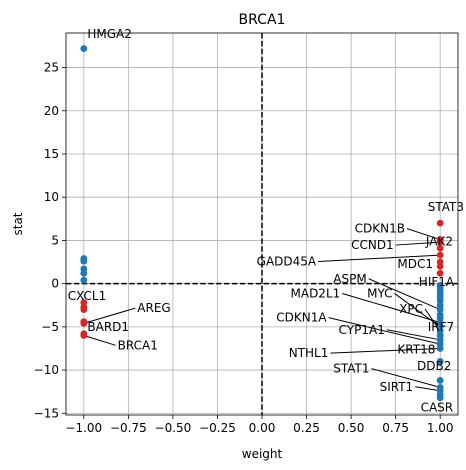 Image resolution: width=466 pixels, height=470 pixels. Describe the element at coordinates (262, 428) in the screenshot. I see `x-tick-label: 0.00` at that location.